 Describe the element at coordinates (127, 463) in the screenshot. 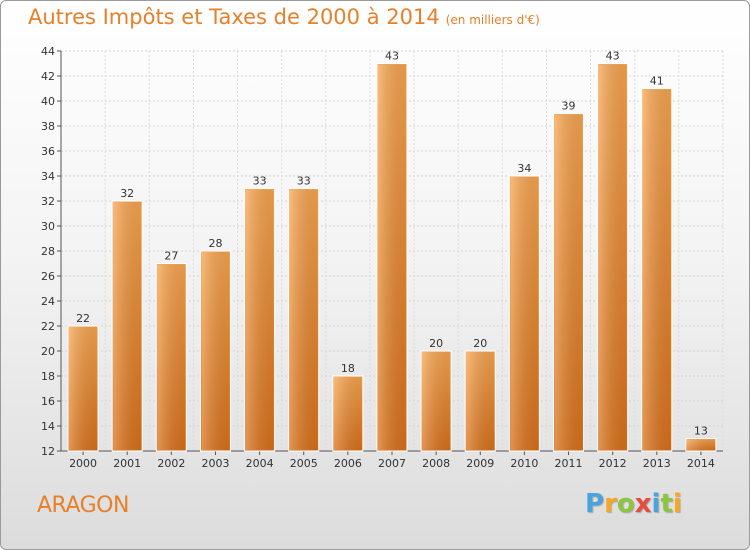

I see `x-tick-label: 2001` at that location.